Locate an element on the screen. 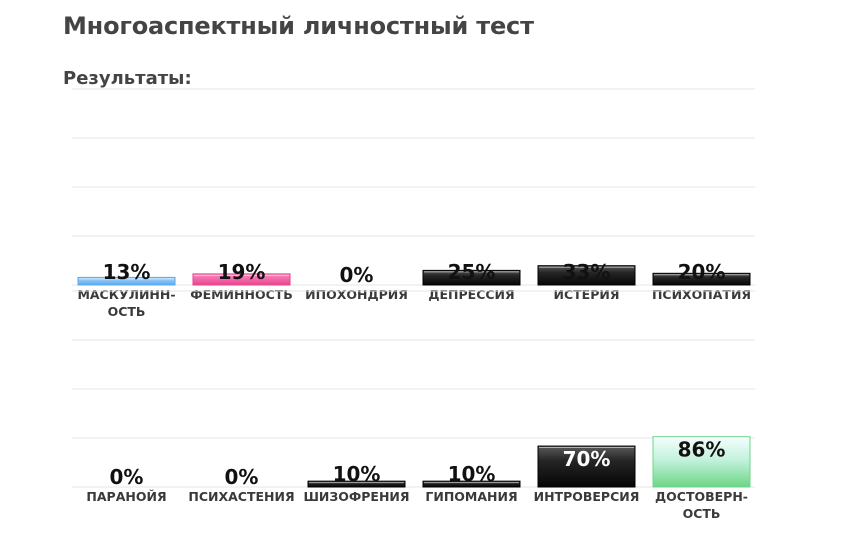 Image resolution: width=864 pixels, height=545 pixels. value-label: 13% is located at coordinates (127, 272).